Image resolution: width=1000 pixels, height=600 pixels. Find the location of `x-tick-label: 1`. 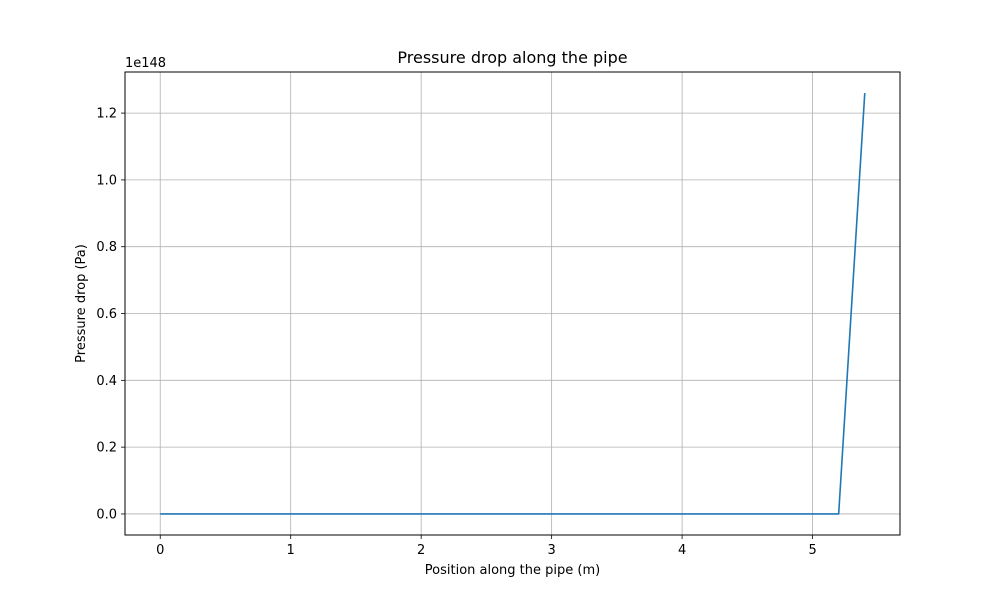

x-tick-label: 1 is located at coordinates (291, 550).